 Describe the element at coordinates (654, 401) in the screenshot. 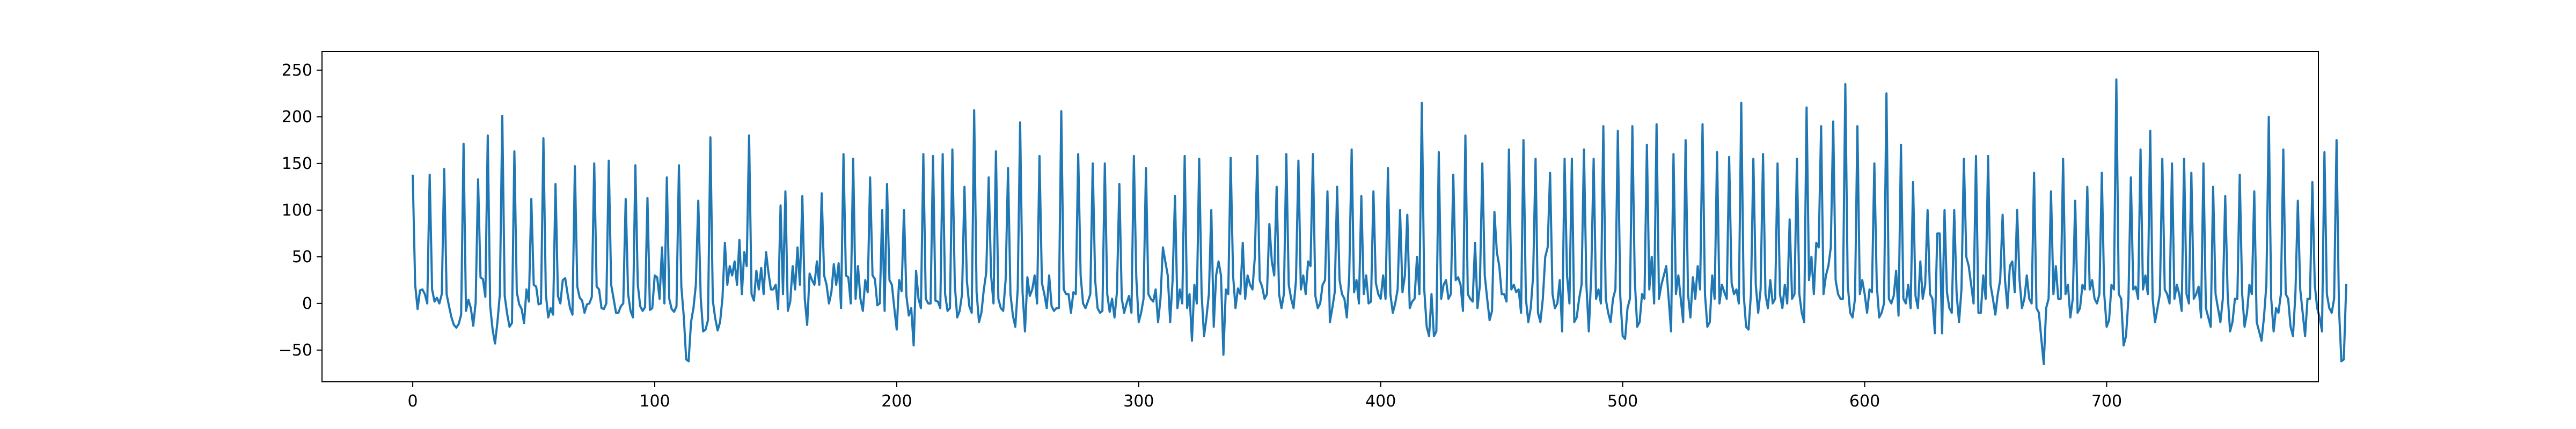

I see `x-tick-label: 100` at that location.